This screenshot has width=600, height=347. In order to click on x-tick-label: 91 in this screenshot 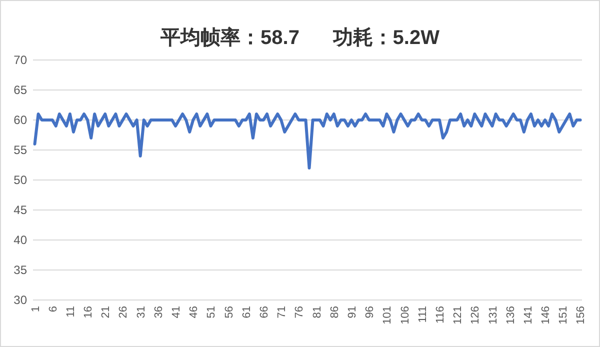, I will do `click(352, 312)`.